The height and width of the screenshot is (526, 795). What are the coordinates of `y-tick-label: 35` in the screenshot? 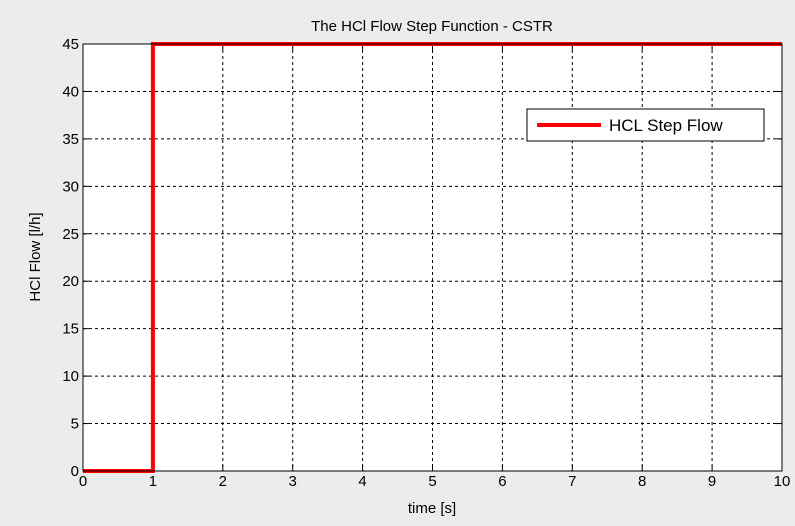 It's located at (70, 139).